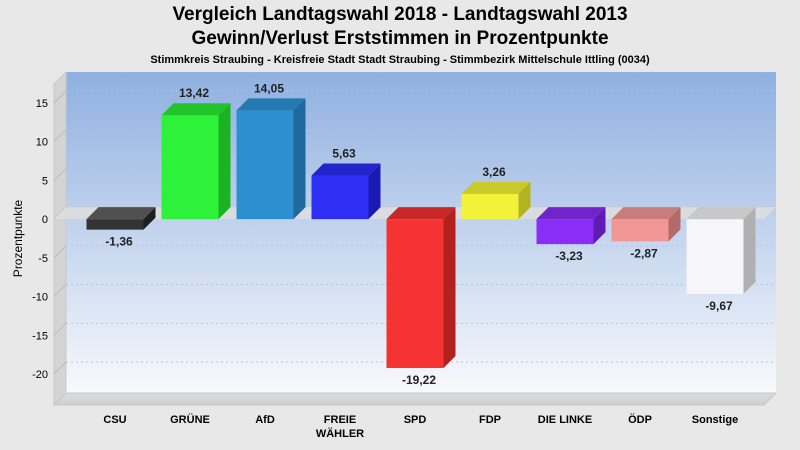 This screenshot has width=800, height=450. Describe the element at coordinates (40, 375) in the screenshot. I see `y-tick-label: -20` at that location.